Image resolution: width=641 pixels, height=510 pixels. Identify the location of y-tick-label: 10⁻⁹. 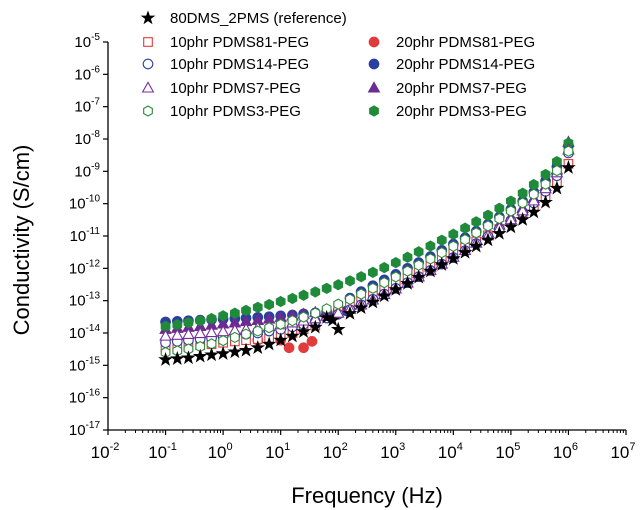
(87, 170).